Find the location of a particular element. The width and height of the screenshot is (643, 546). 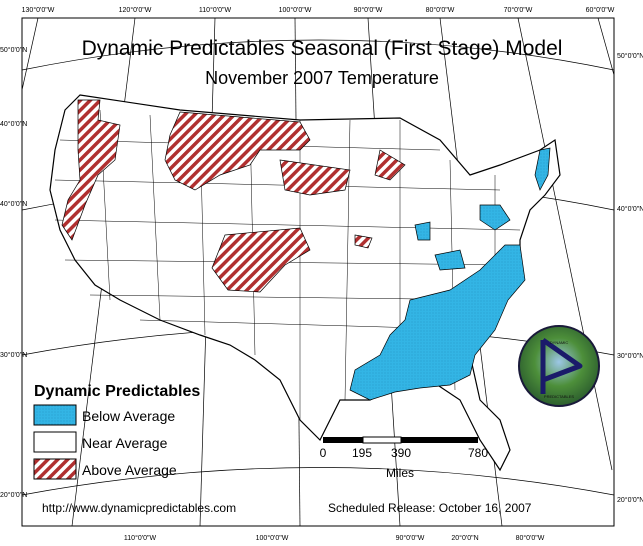

legend-label-below: Below Average is located at coordinates (128, 416).